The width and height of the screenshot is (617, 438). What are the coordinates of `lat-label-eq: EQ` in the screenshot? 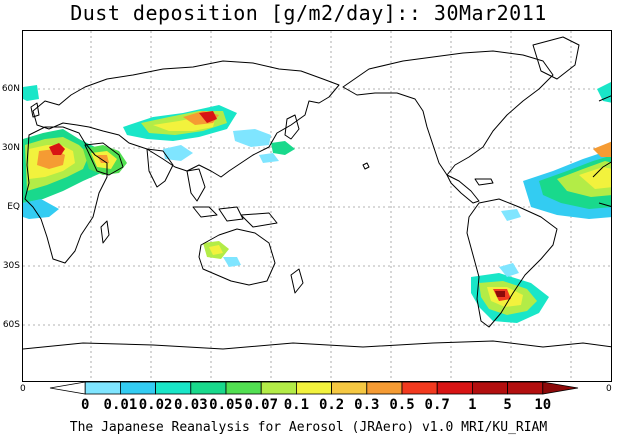 It's located at (13, 207).